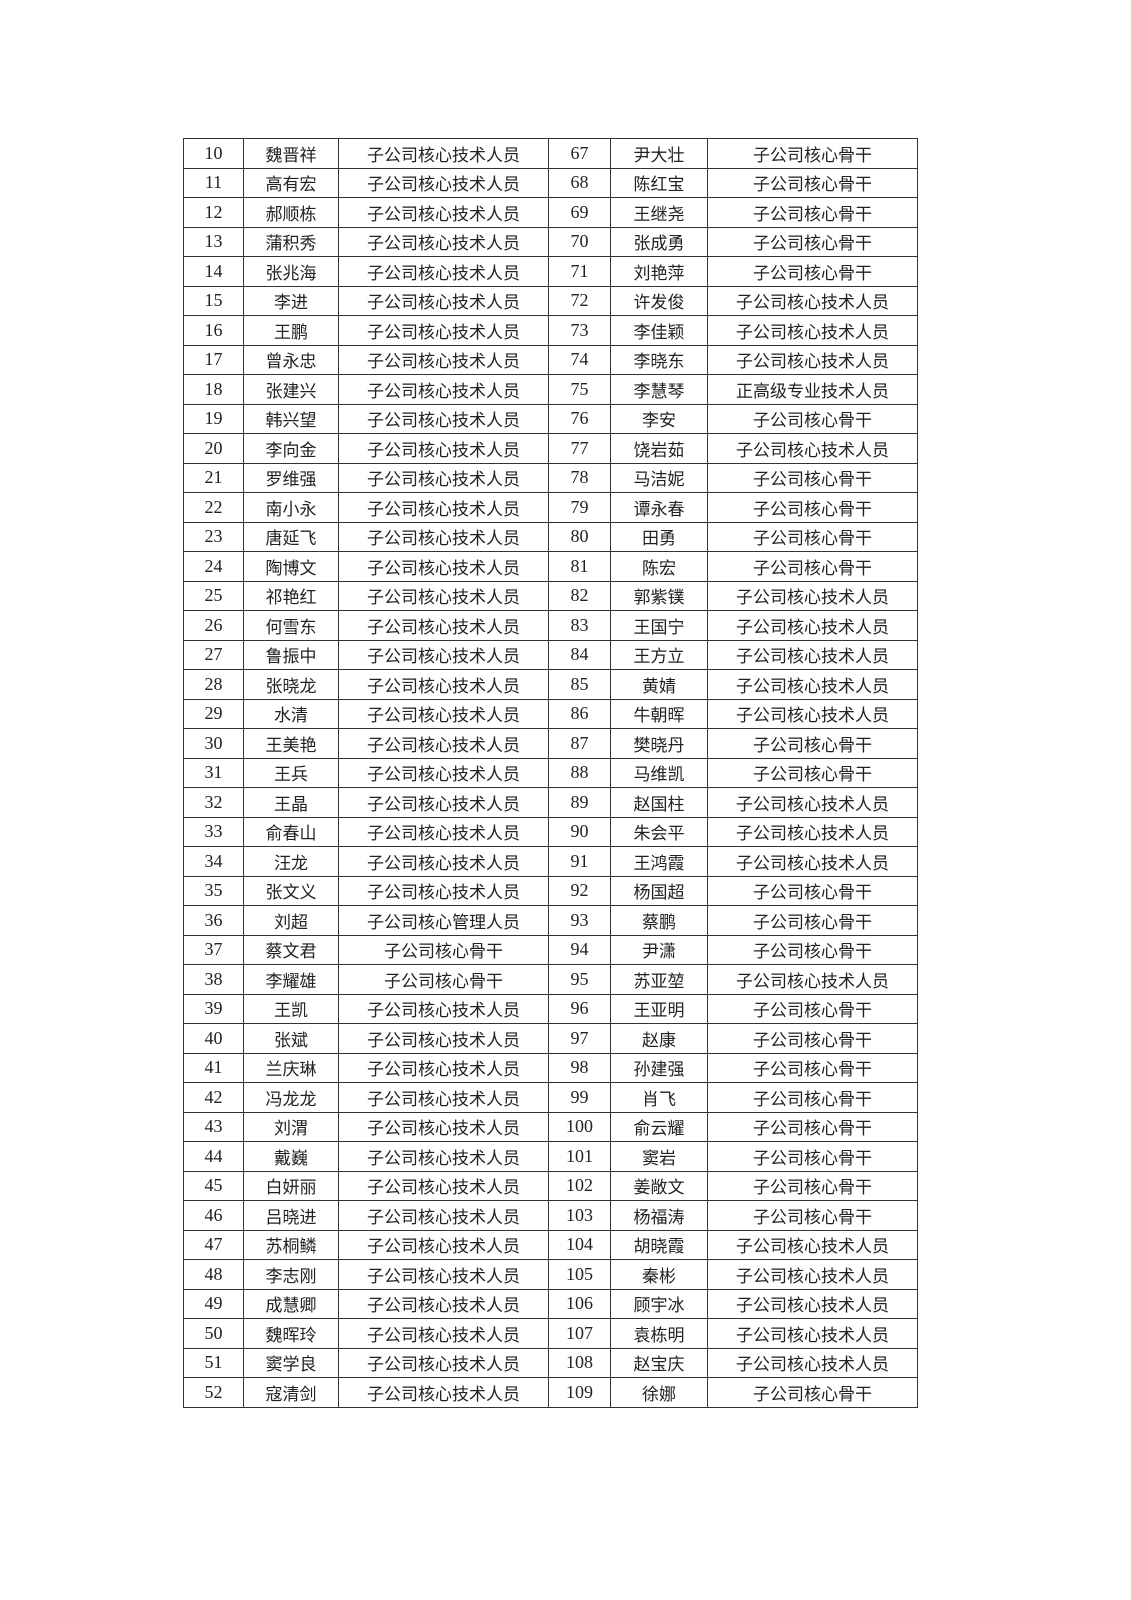  I want to click on row-number-cell: 40, so click(213, 1038).